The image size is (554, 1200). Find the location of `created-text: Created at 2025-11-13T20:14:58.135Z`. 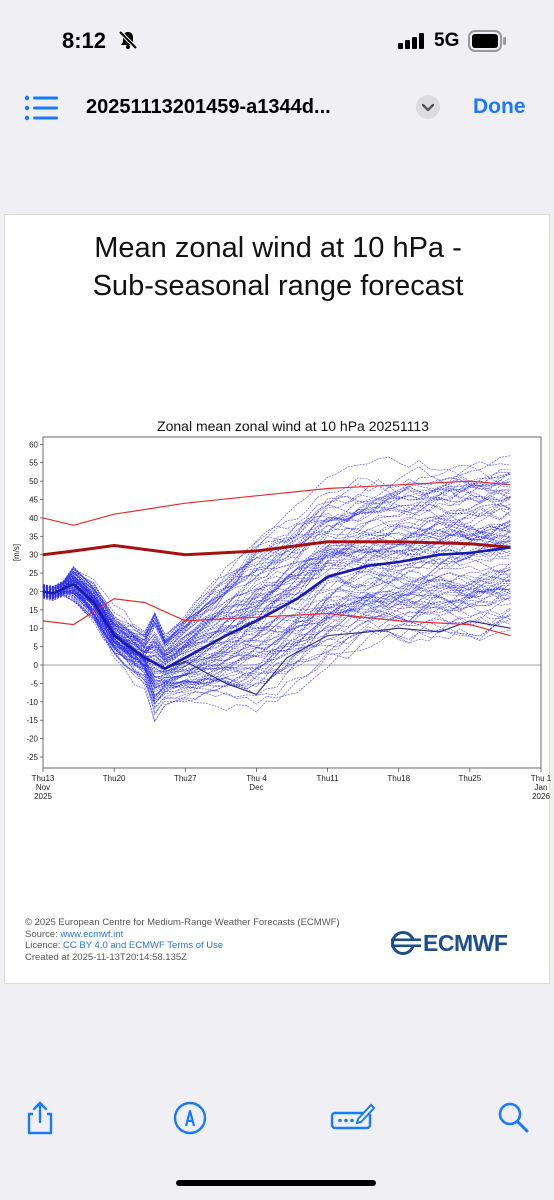

created-text: Created at 2025-11-13T20:14:58.135Z is located at coordinates (106, 957).